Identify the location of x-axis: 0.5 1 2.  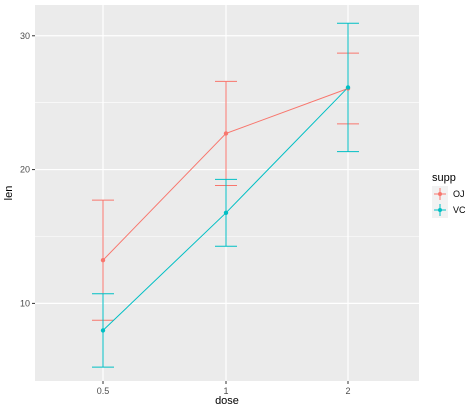
(224, 388).